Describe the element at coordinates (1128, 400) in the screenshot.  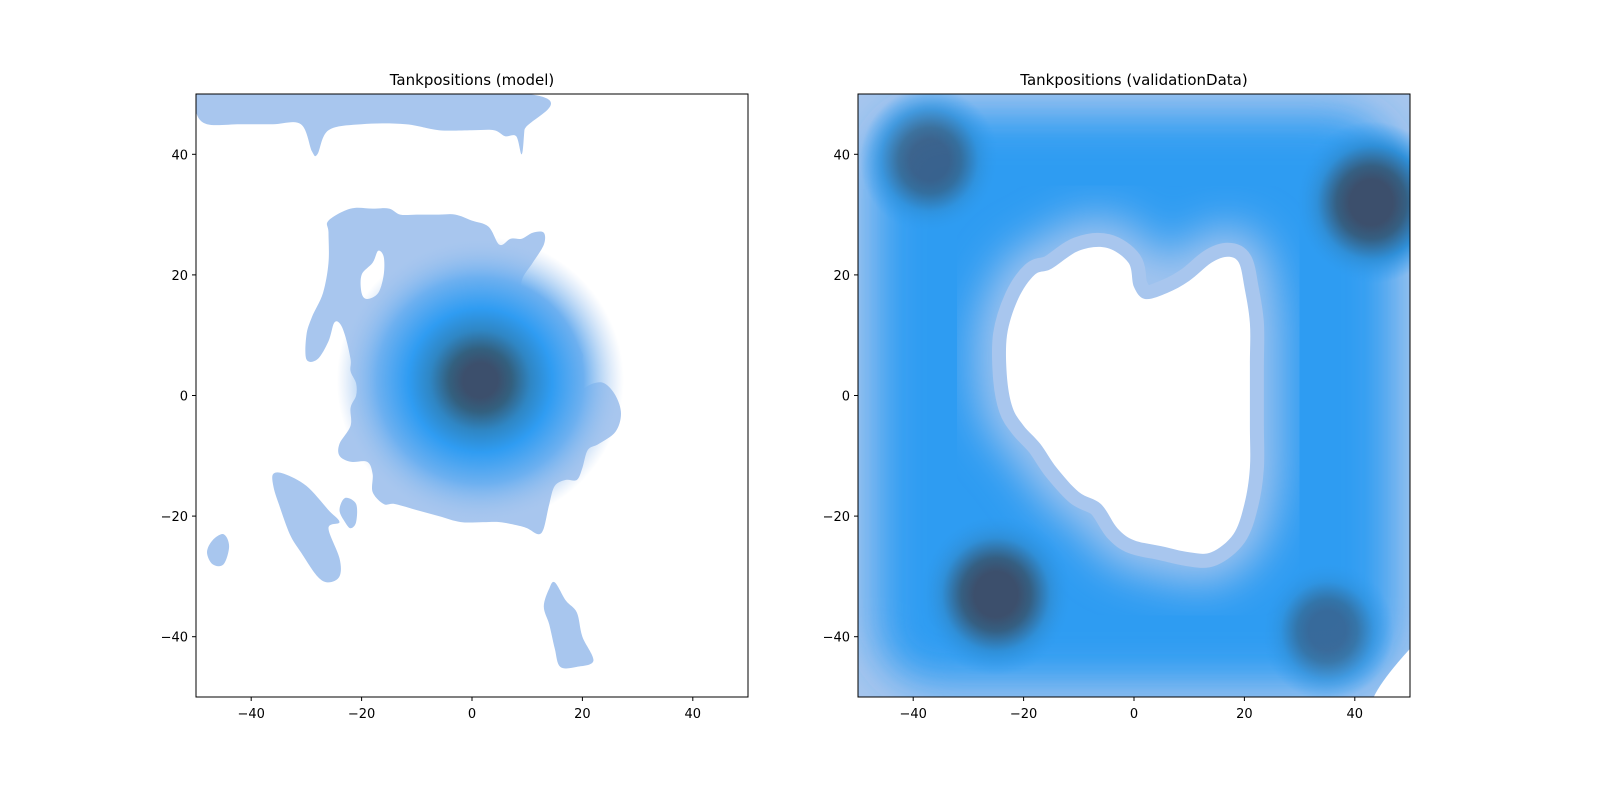
I see `density-hole` at that location.